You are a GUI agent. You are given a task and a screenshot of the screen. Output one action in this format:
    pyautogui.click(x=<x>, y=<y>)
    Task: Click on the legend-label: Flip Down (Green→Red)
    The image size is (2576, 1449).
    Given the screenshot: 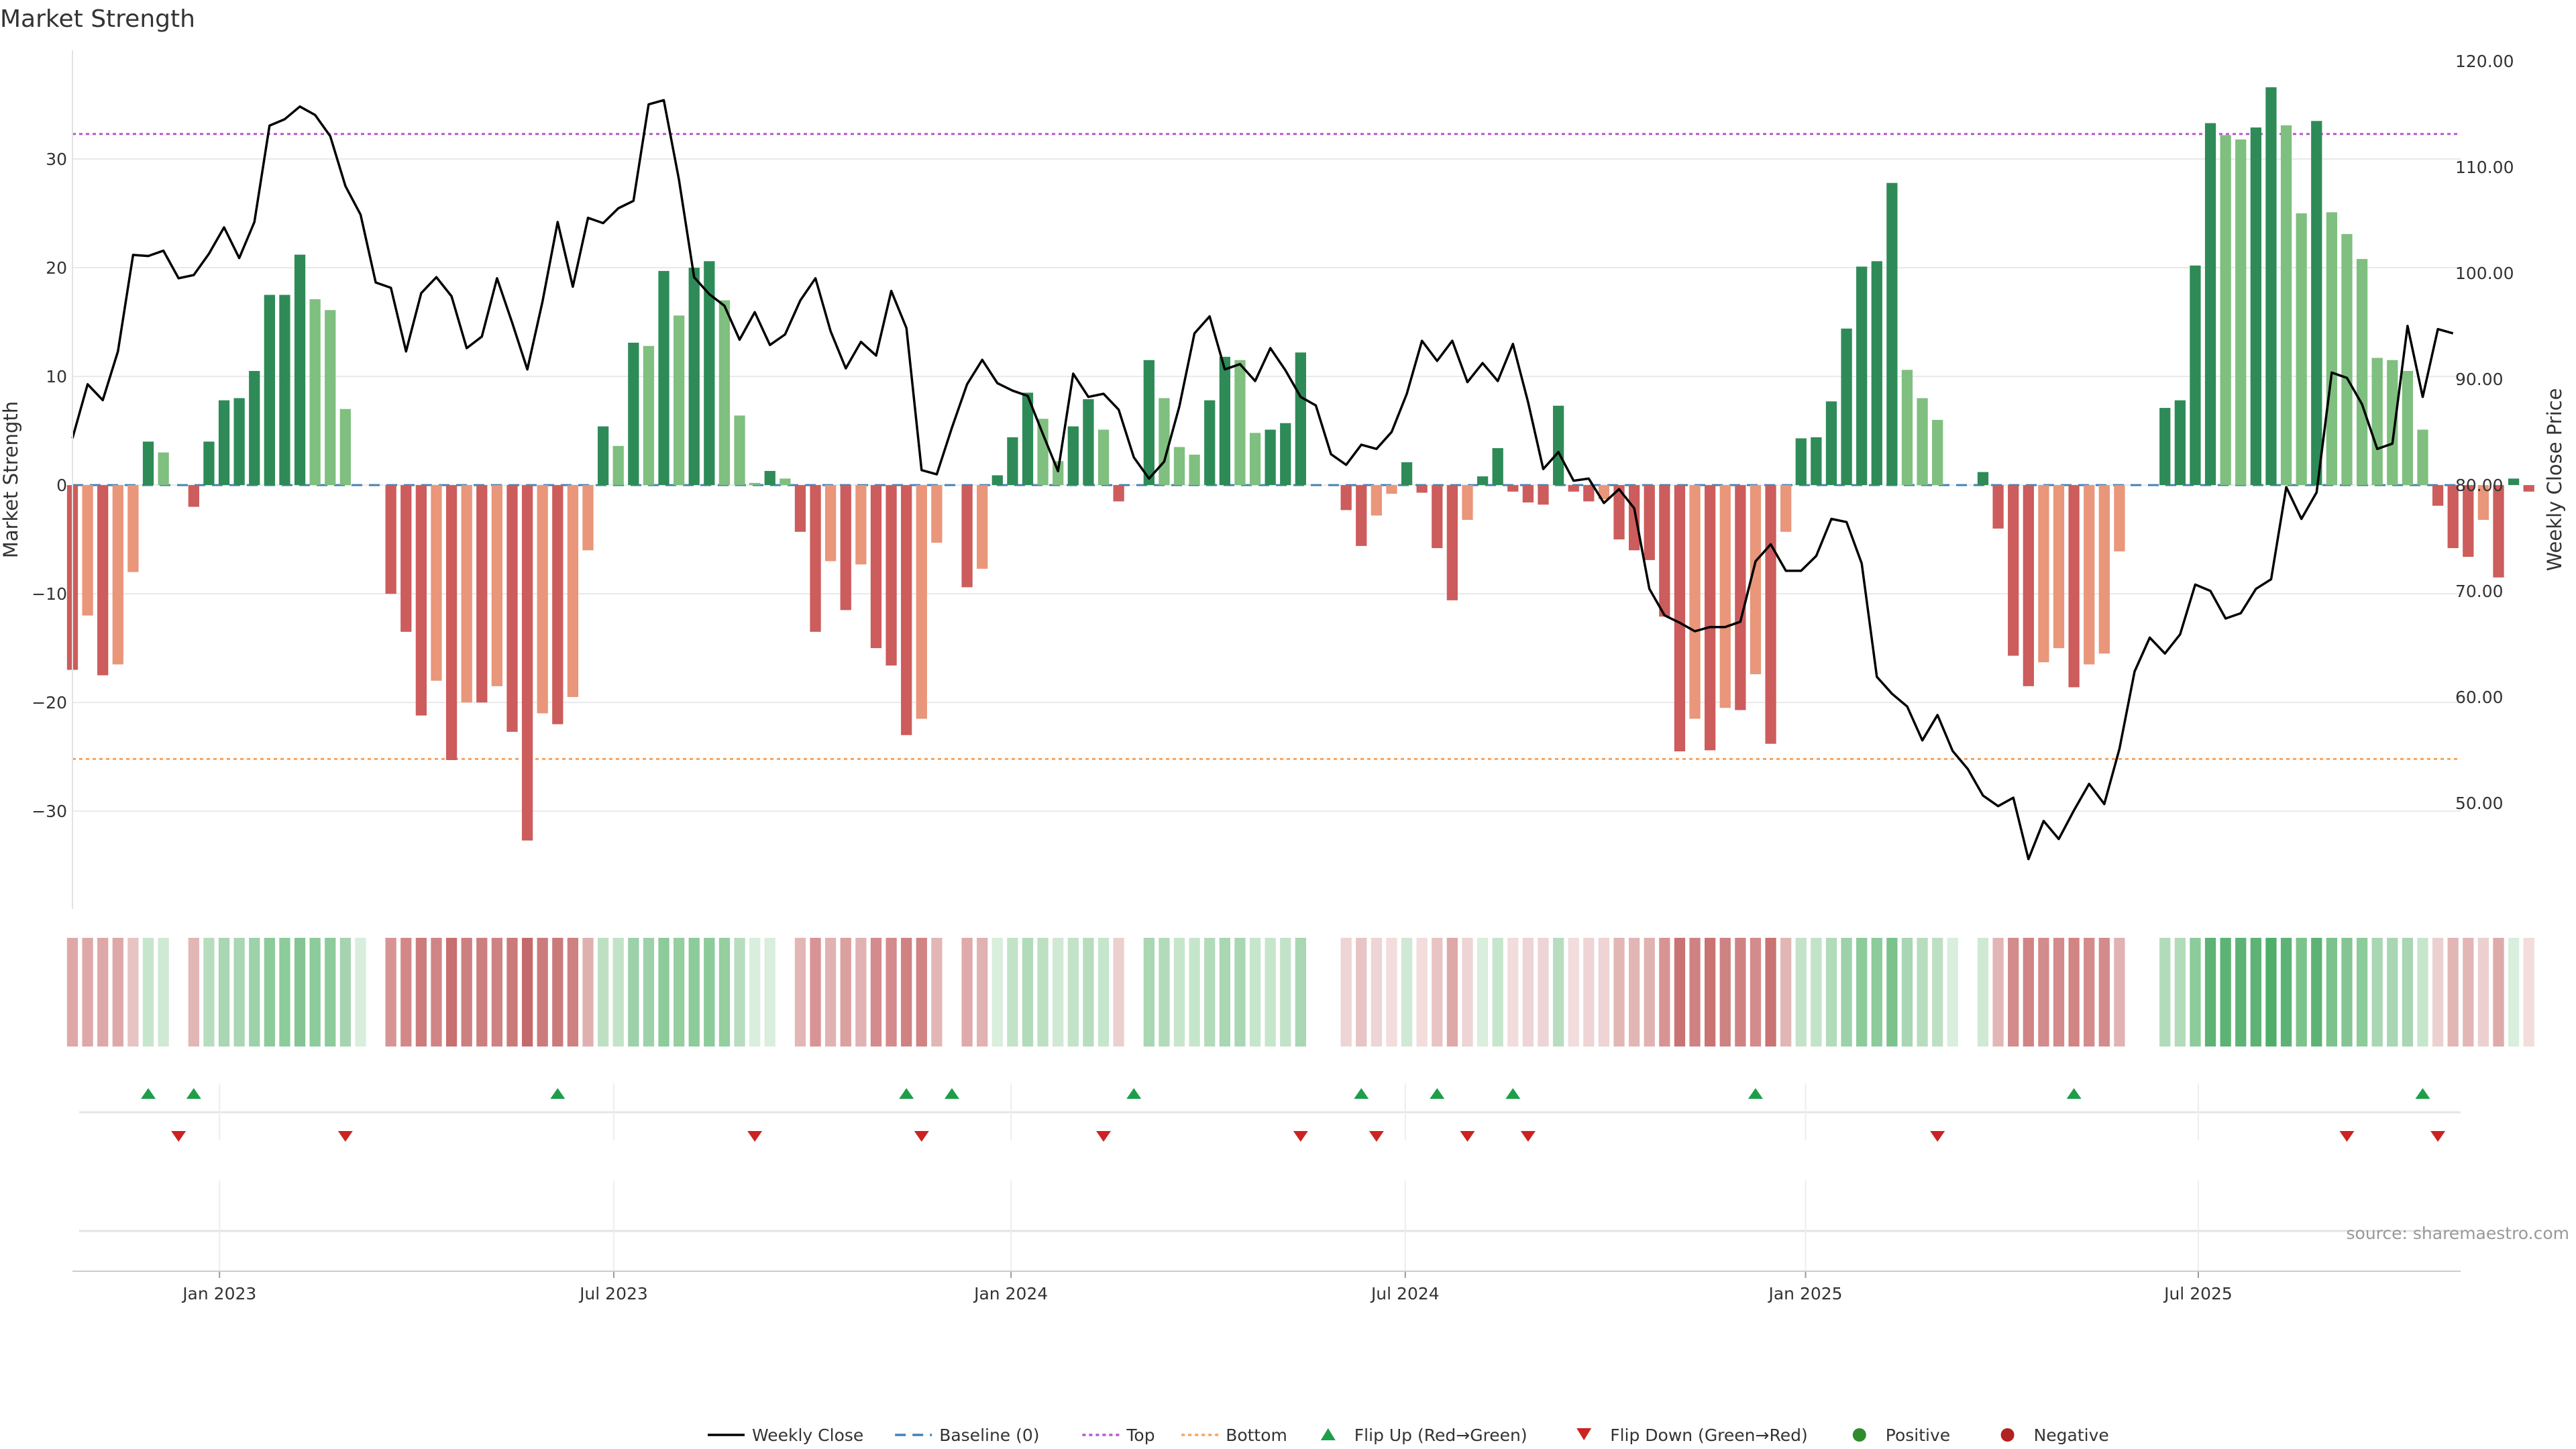 What is the action you would take?
    pyautogui.click(x=1709, y=1435)
    